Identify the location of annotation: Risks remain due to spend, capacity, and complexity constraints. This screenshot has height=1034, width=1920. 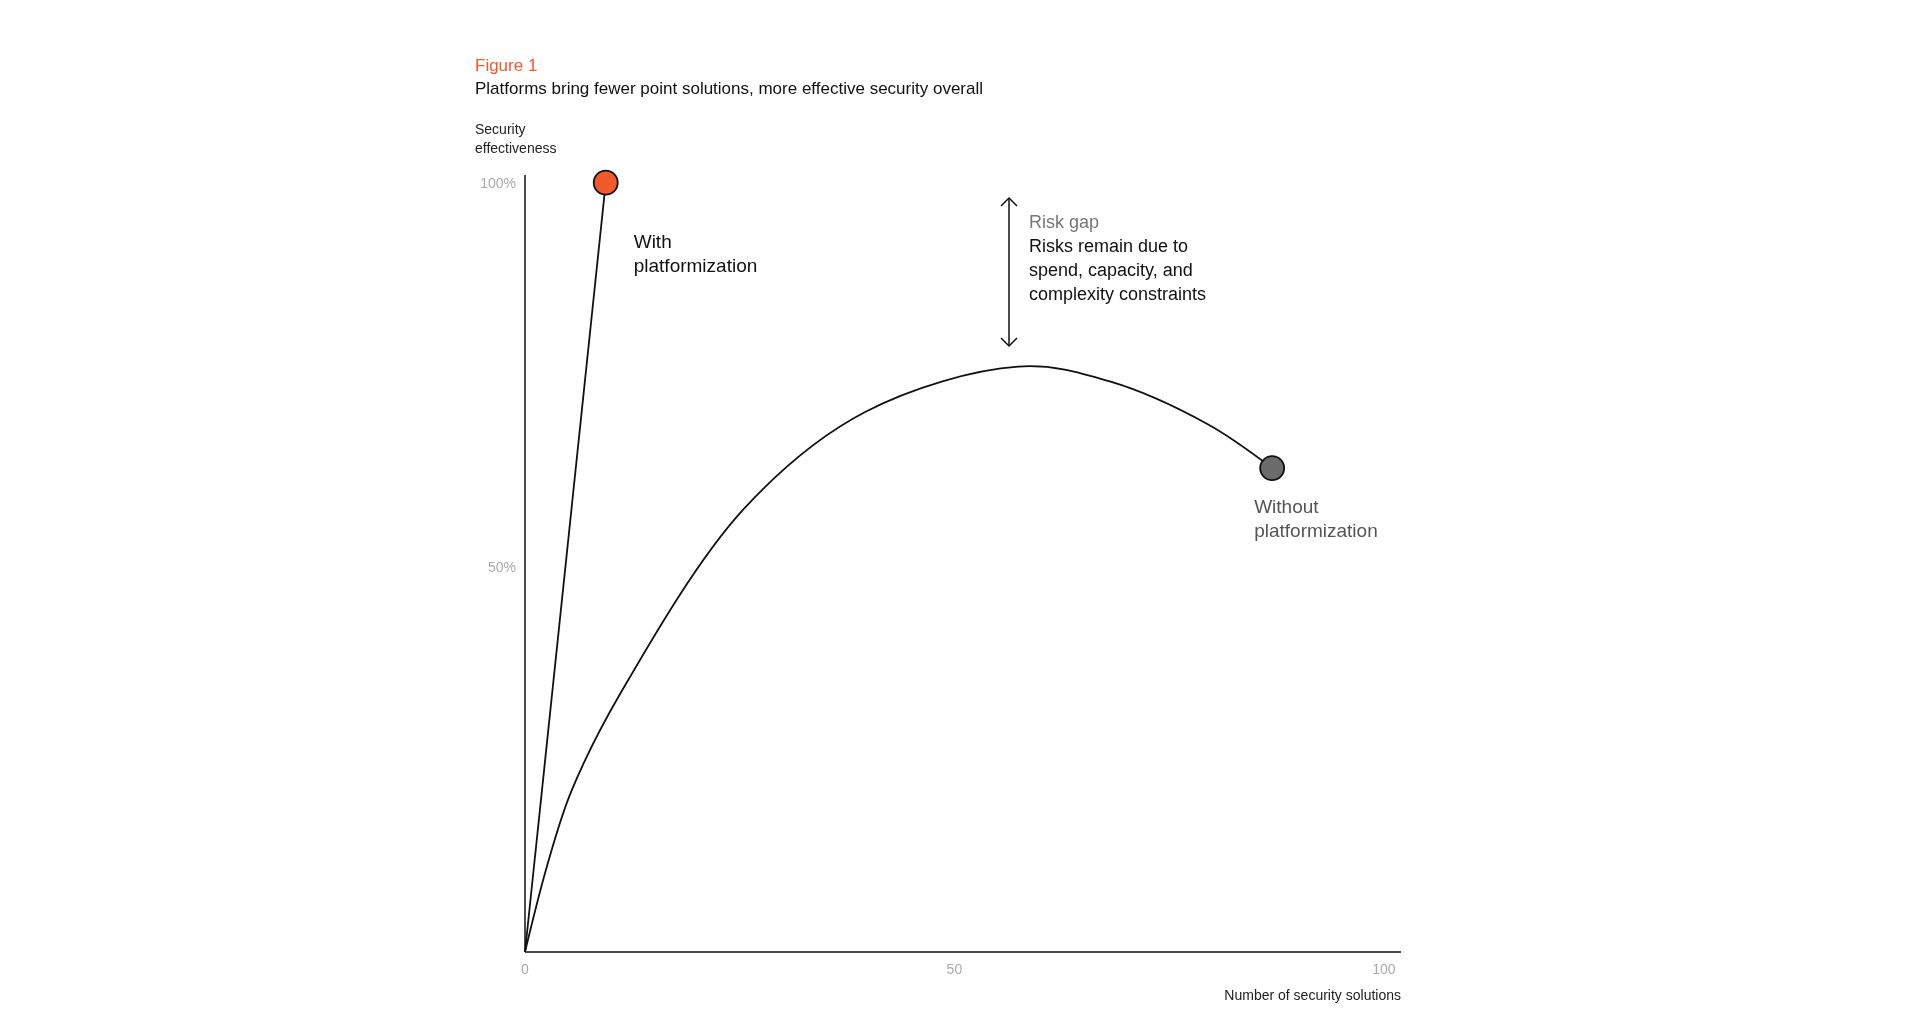
(1118, 270).